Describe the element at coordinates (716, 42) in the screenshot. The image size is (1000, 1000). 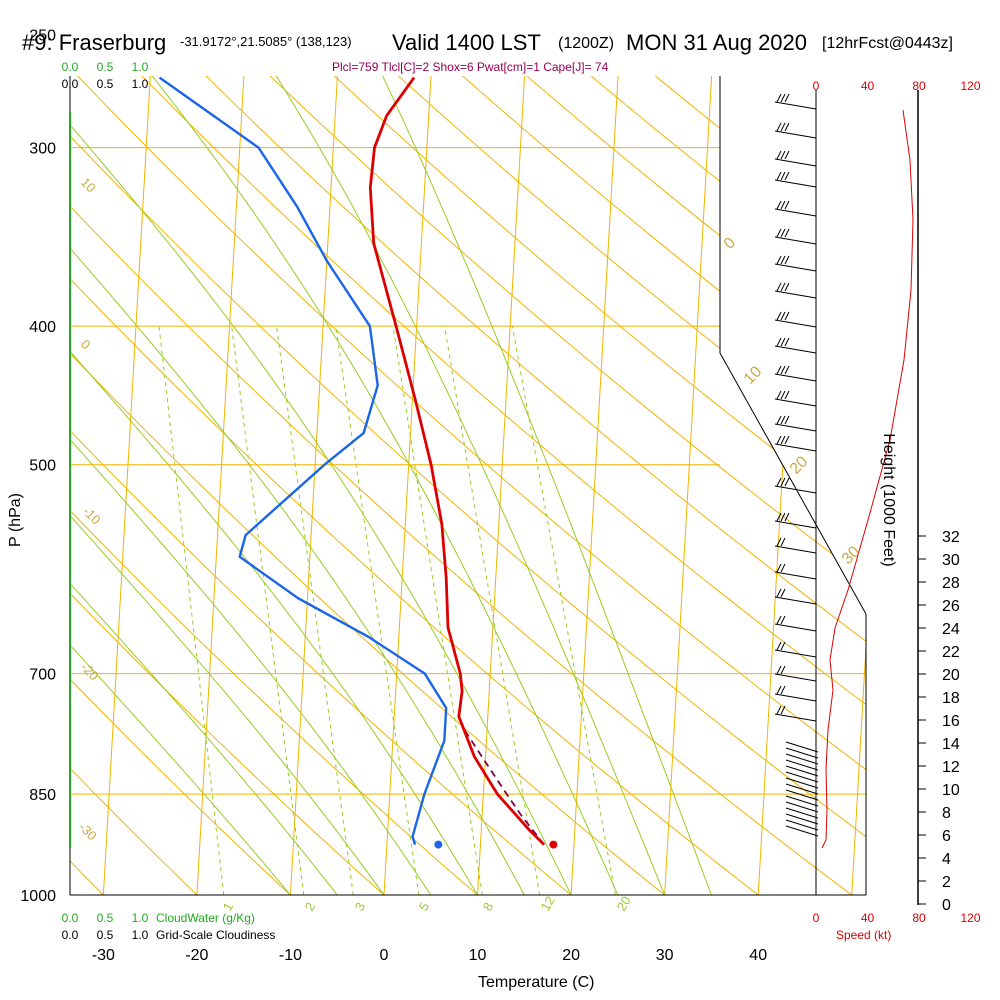
I see `date: MON 31 Aug 2020` at that location.